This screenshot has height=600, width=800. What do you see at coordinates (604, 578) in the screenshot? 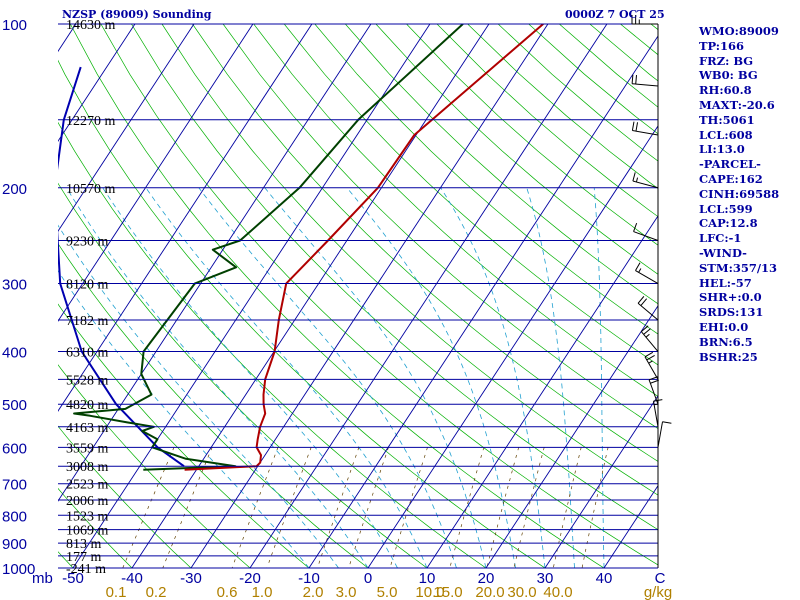
I see `temp-tick-label: 40` at bounding box center [604, 578].